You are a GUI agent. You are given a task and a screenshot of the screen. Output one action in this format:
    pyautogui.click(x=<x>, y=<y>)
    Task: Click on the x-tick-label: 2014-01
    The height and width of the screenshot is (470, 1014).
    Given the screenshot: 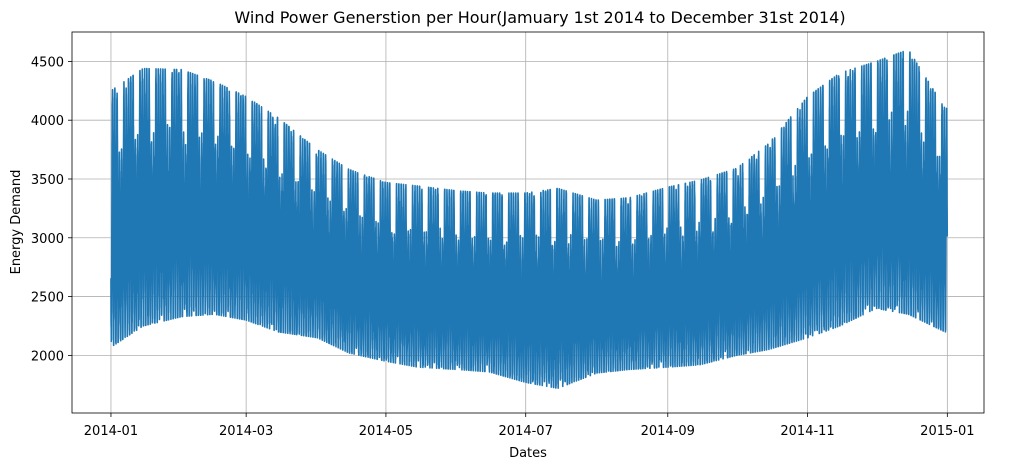 What is the action you would take?
    pyautogui.click(x=111, y=431)
    